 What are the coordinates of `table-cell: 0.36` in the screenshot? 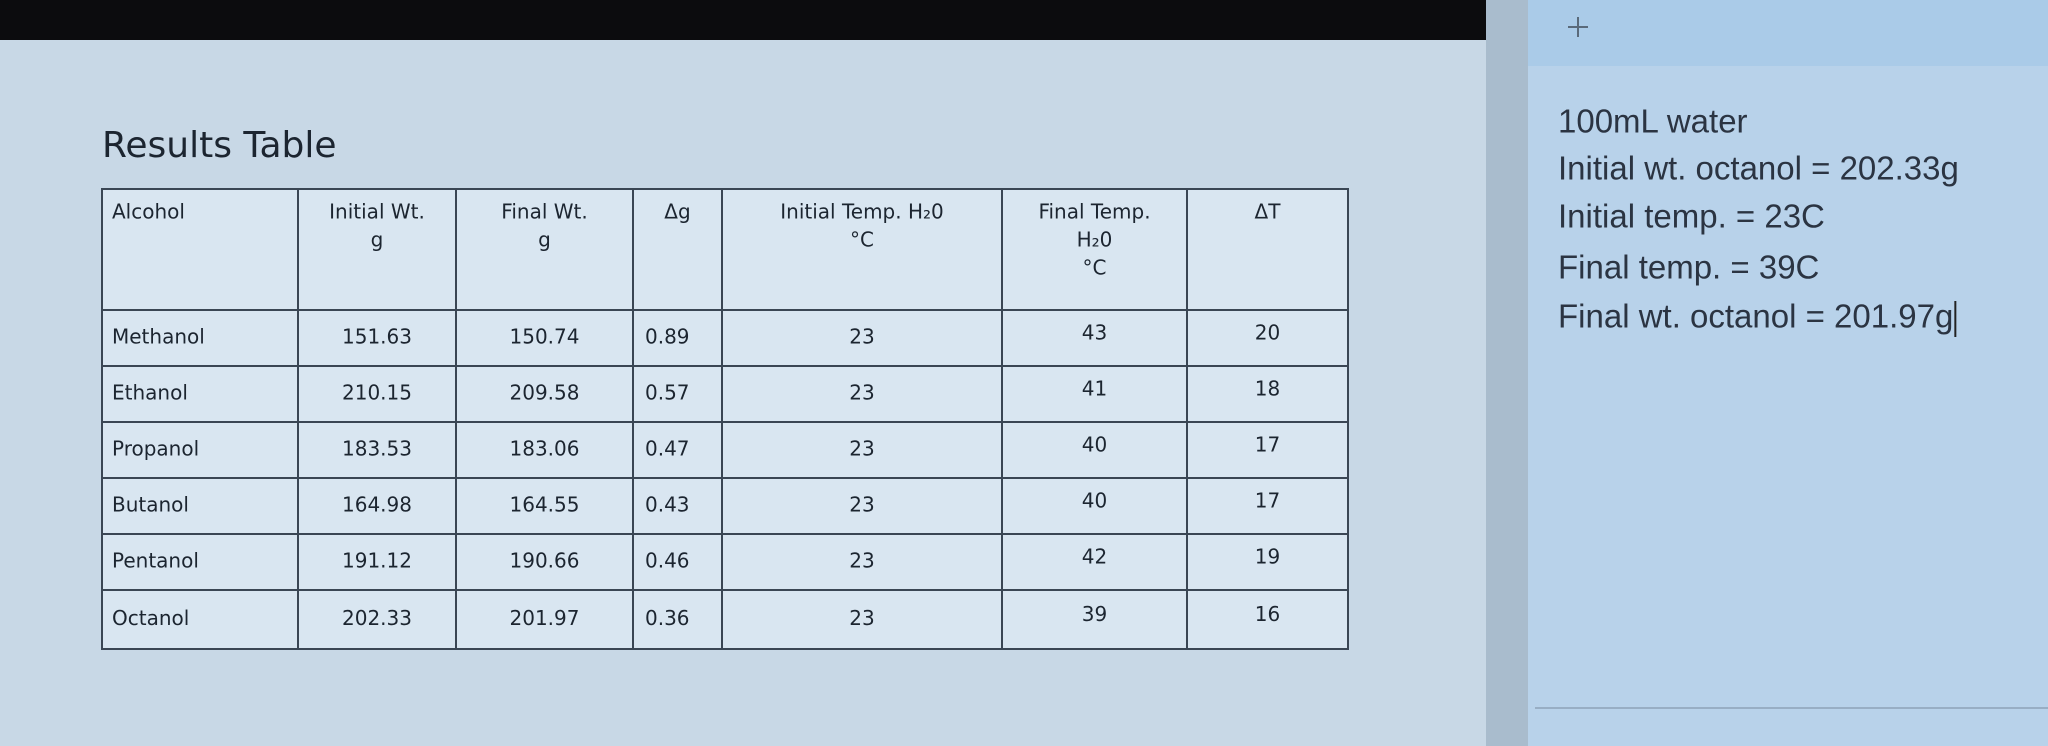 It's located at (667, 618).